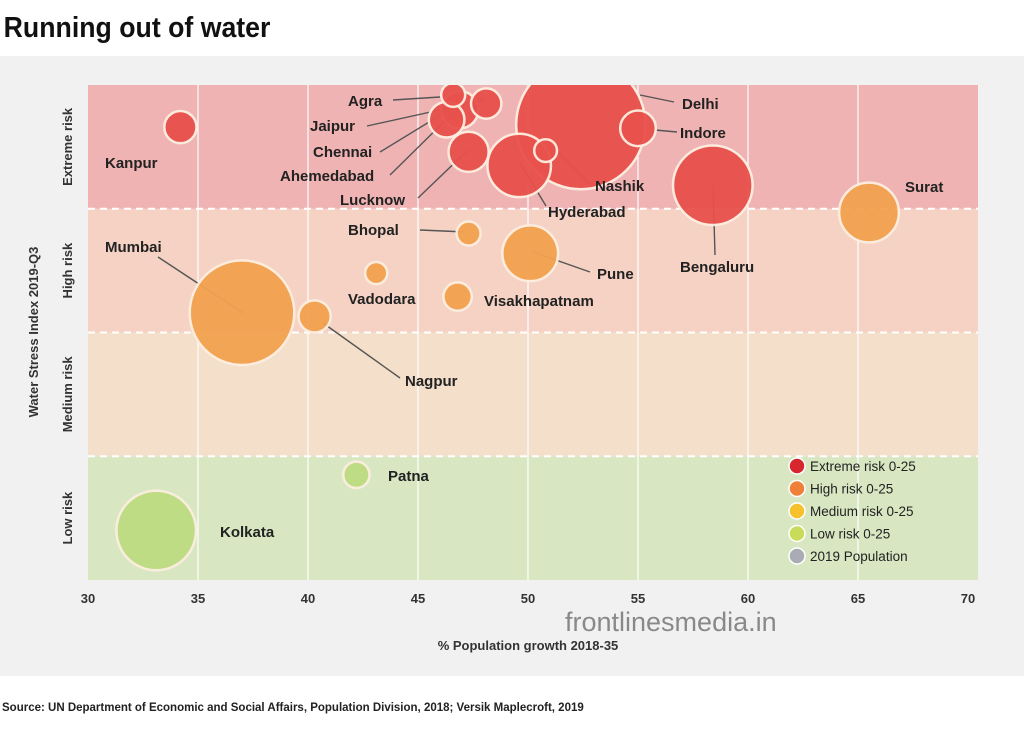  I want to click on label-nashik: Nashik, so click(620, 186).